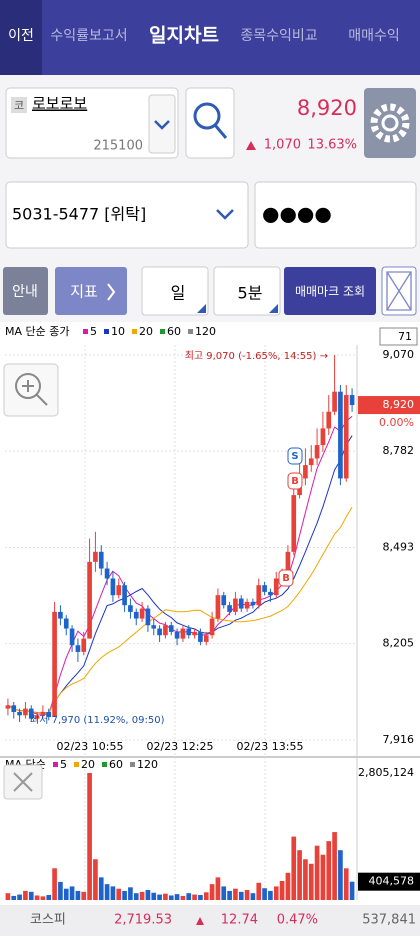 The width and height of the screenshot is (420, 940). I want to click on indicator-button, so click(91, 291).